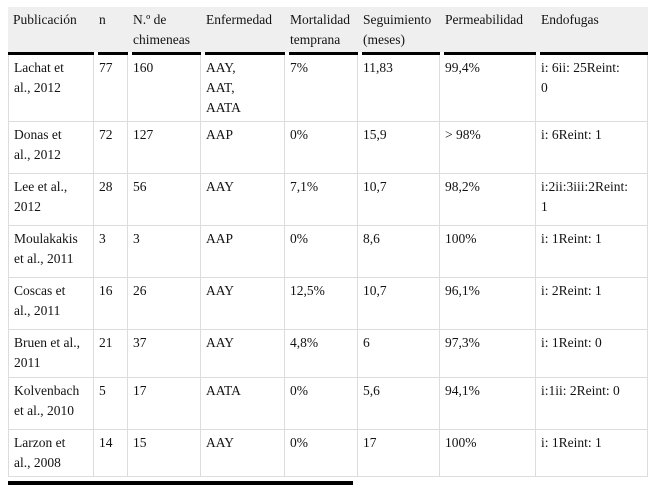 Image resolution: width=657 pixels, height=485 pixels. What do you see at coordinates (488, 354) in the screenshot?
I see `cell-permeabilidad: 97,3%` at bounding box center [488, 354].